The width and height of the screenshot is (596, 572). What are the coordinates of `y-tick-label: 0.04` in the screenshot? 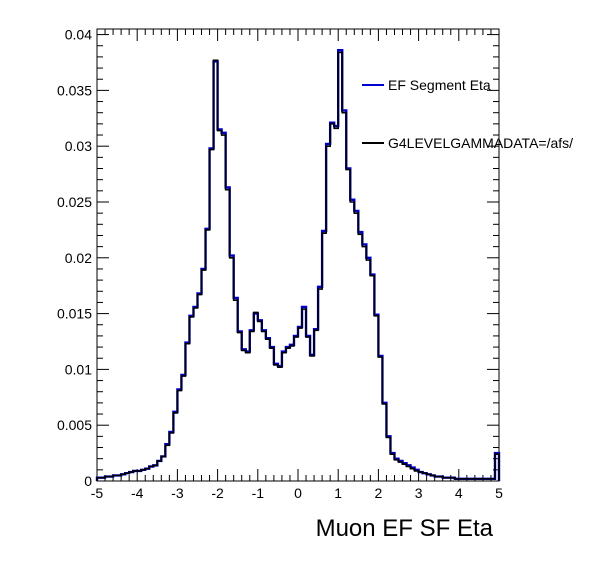 It's located at (78, 35).